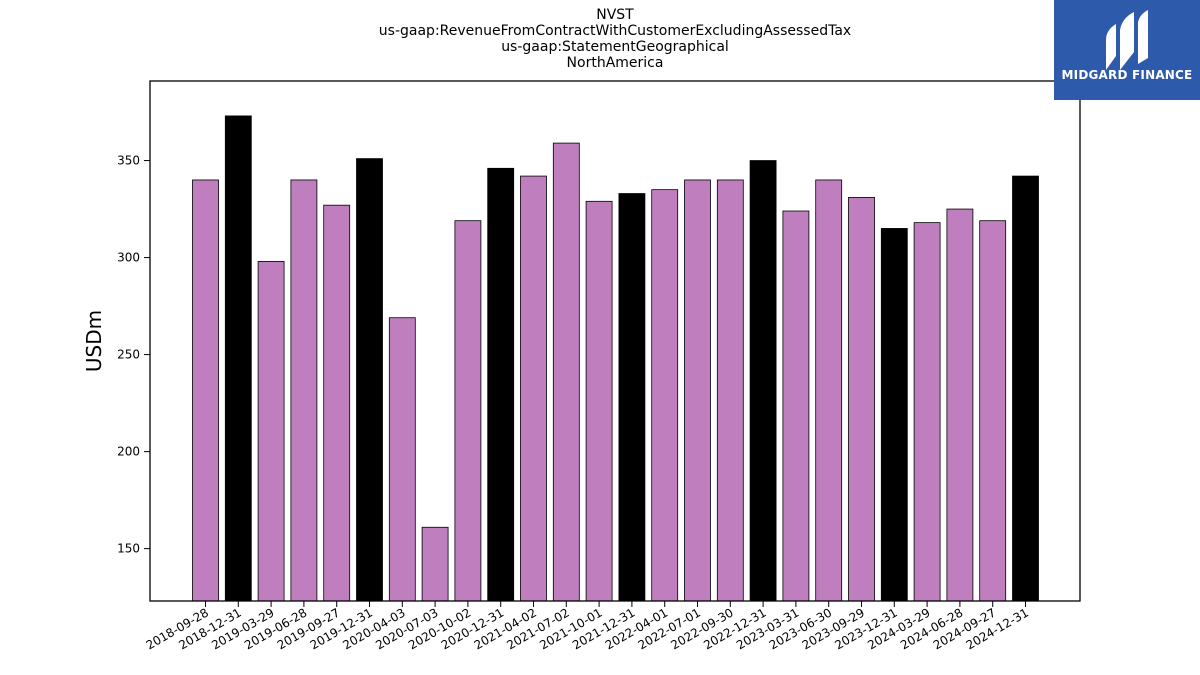  Describe the element at coordinates (615, 47) in the screenshot. I see `title-line-axis: us-gaap:StatementGeographical` at that location.